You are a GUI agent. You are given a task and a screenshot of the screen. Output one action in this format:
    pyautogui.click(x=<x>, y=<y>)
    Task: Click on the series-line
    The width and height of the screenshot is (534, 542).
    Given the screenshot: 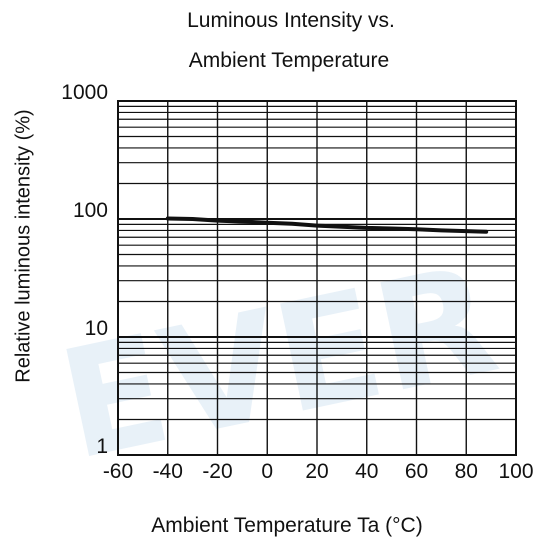 What is the action you would take?
    pyautogui.click(x=327, y=225)
    